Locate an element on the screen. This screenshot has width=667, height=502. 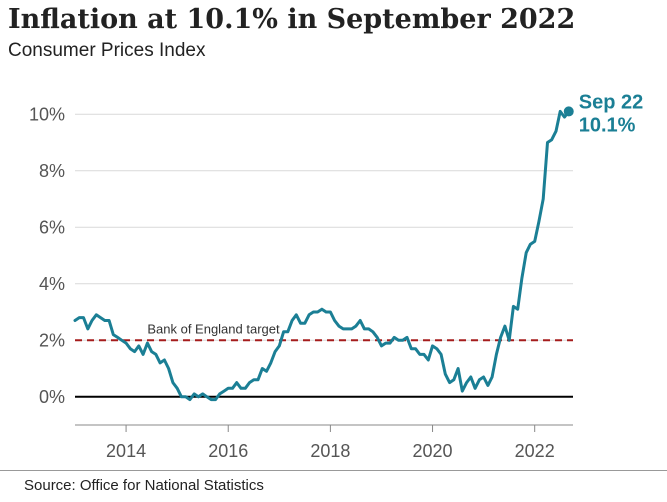
y-tick-label: 10% is located at coordinates (47, 114).